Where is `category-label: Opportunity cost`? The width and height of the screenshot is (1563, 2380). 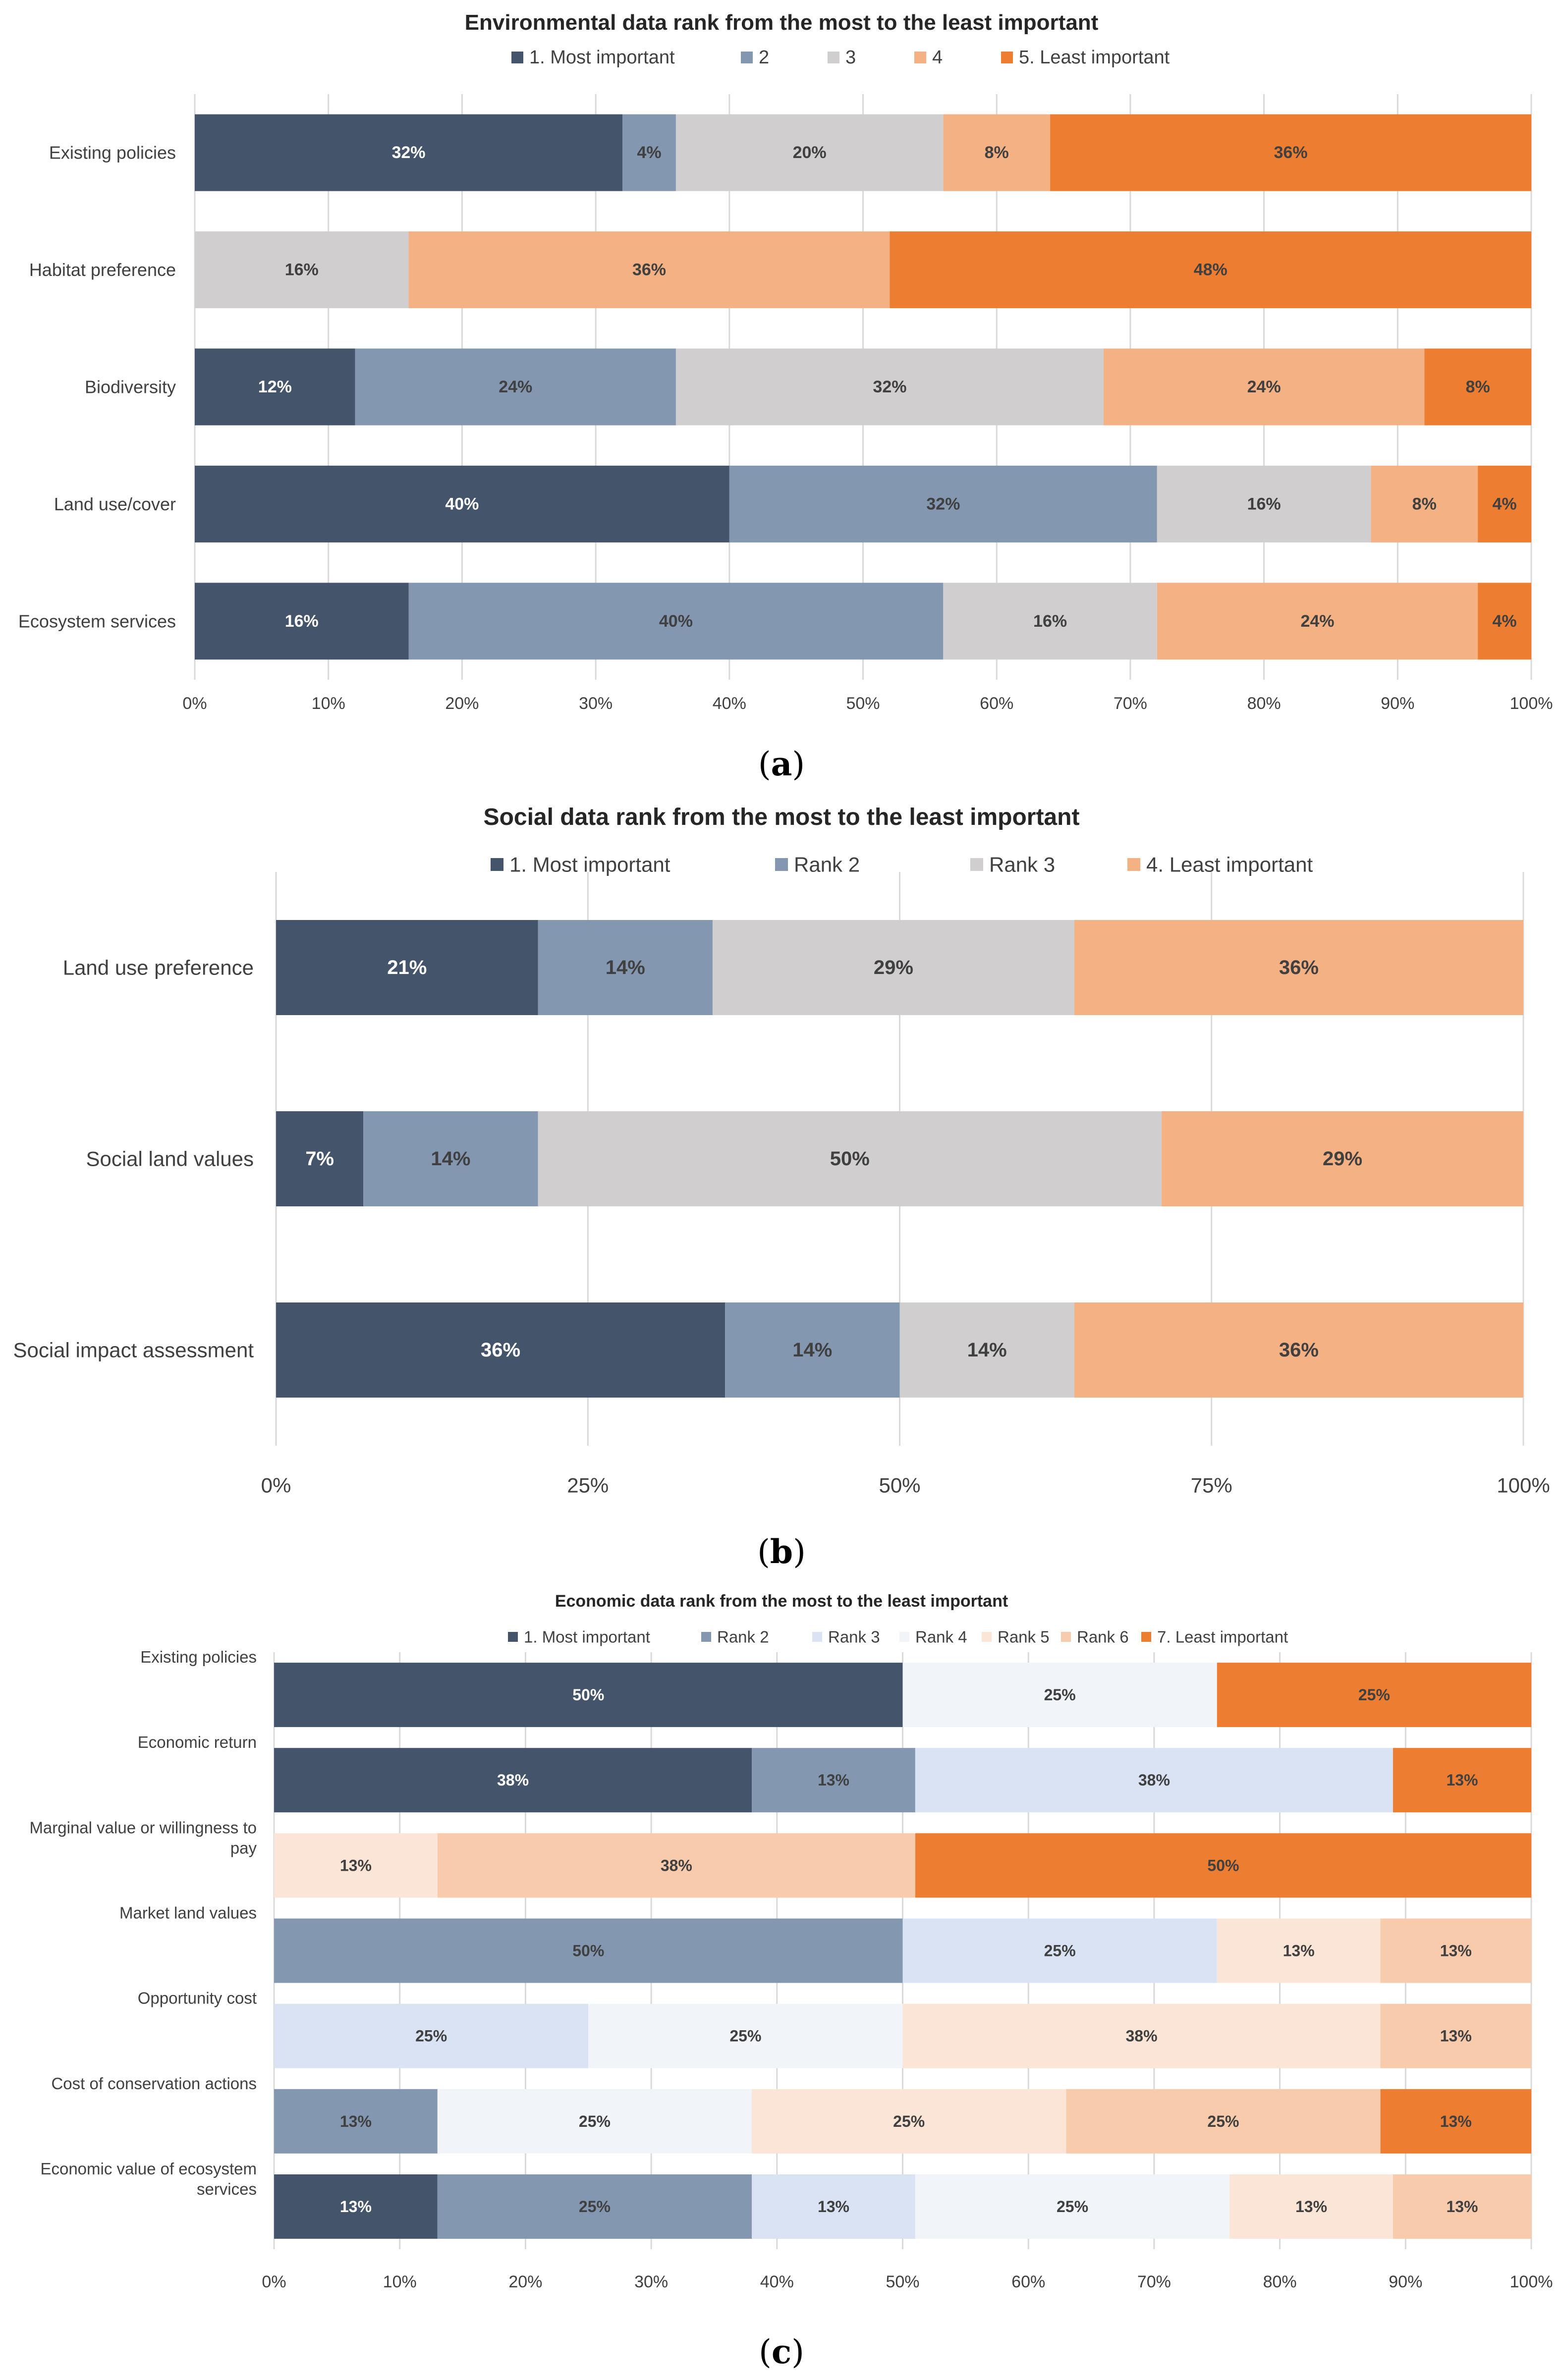 category-label: Opportunity cost is located at coordinates (197, 1998).